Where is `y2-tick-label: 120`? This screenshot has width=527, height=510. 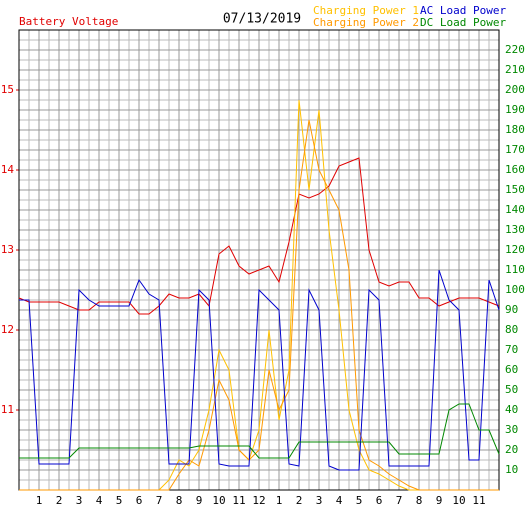
y2-tick-label: 120 is located at coordinates (515, 249).